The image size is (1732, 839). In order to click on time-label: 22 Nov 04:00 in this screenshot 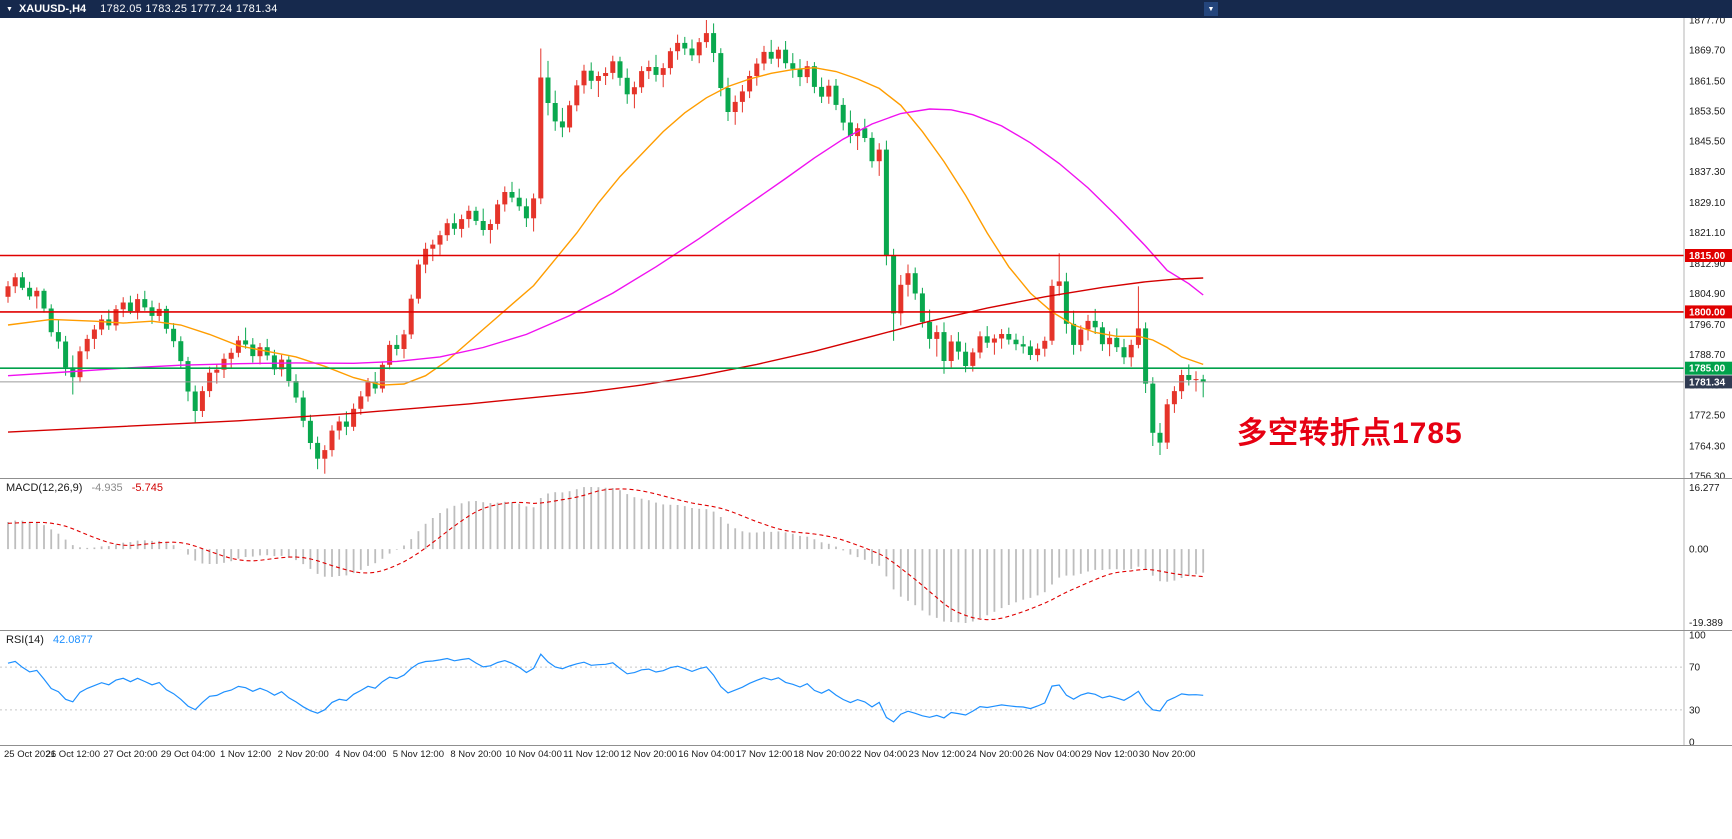, I will do `click(879, 754)`.